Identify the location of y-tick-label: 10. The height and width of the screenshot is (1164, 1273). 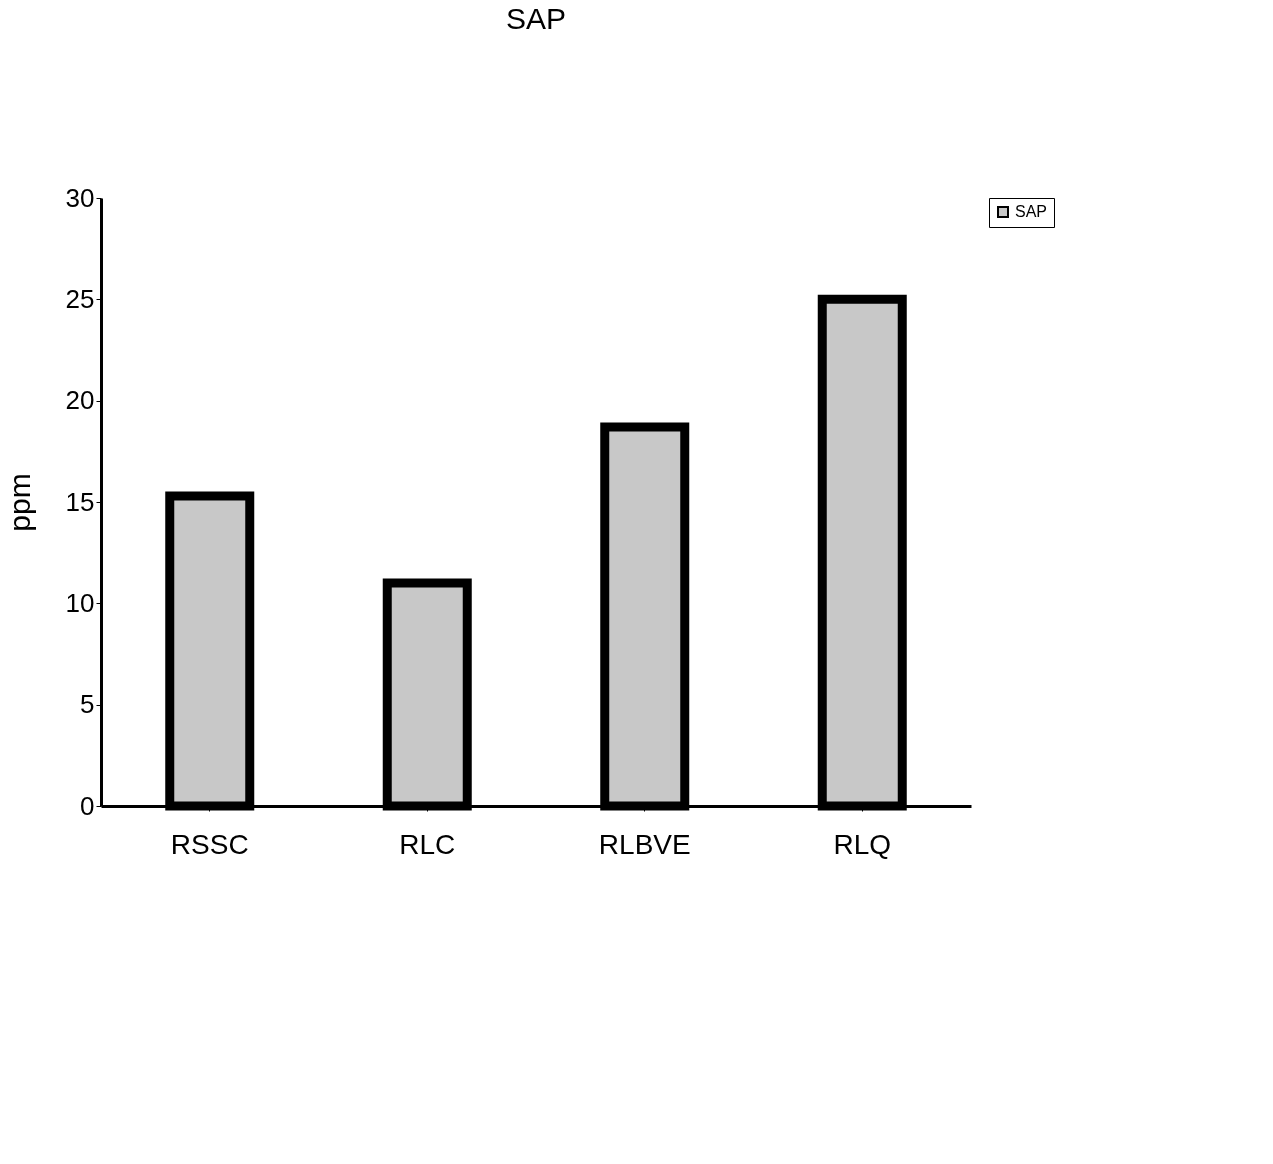
(80, 602).